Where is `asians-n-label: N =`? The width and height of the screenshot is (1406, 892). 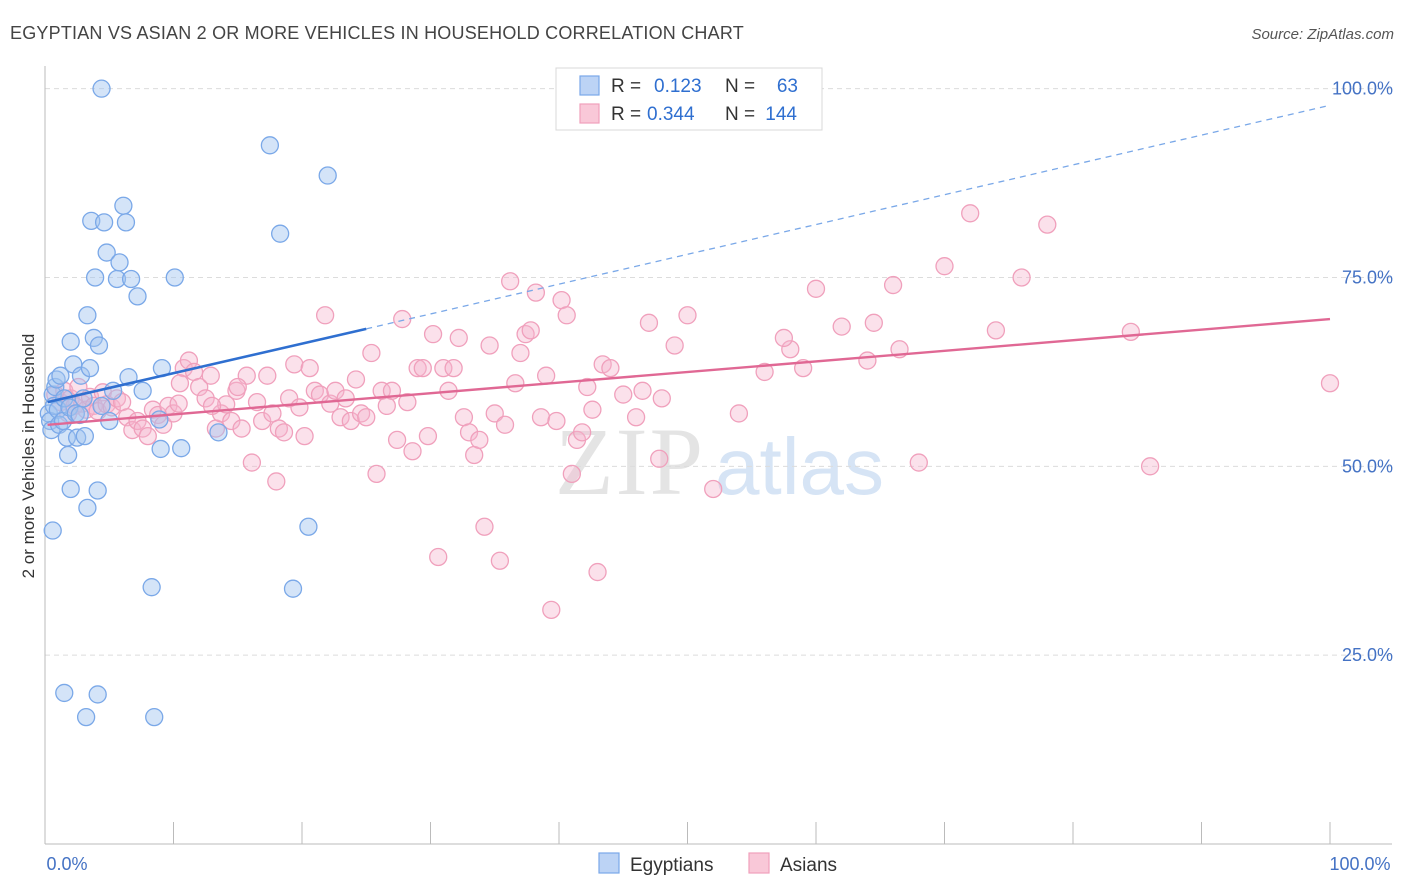
asians-n-label: N = is located at coordinates (740, 114).